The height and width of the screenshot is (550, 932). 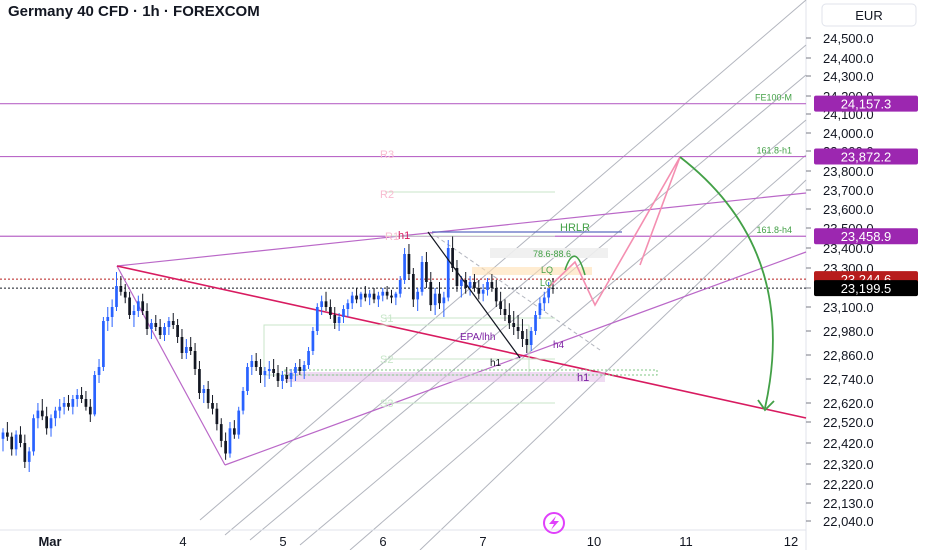 I want to click on x-tick-label: 4, so click(x=182, y=541).